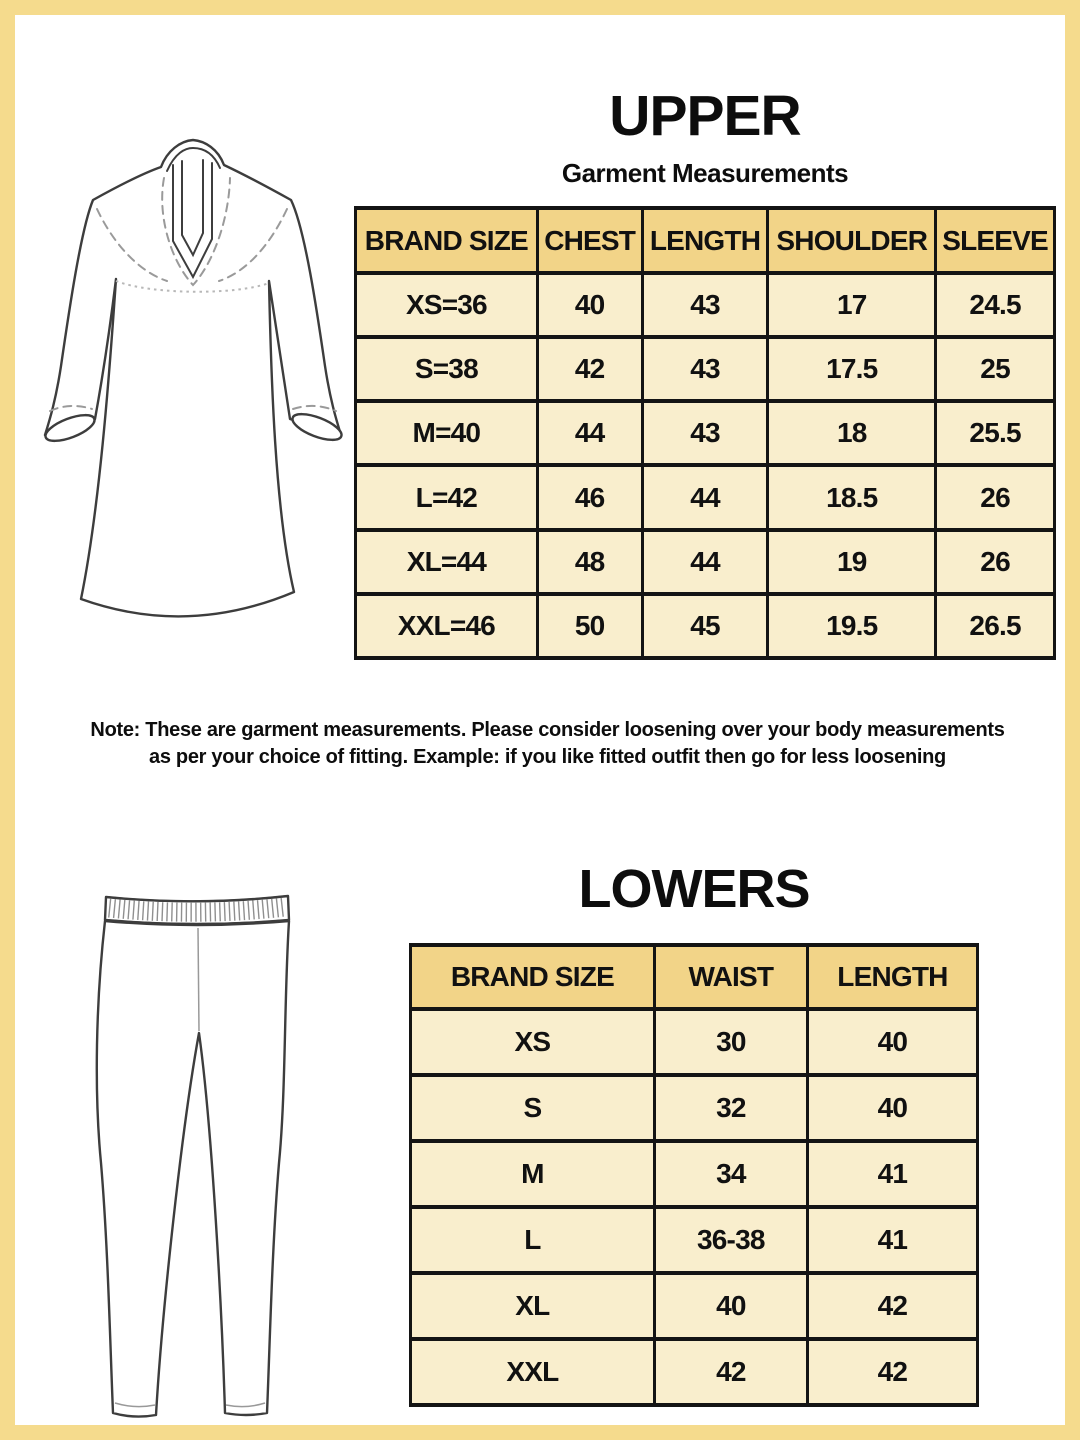  Describe the element at coordinates (995, 433) in the screenshot. I see `table-cell: 25.5` at that location.